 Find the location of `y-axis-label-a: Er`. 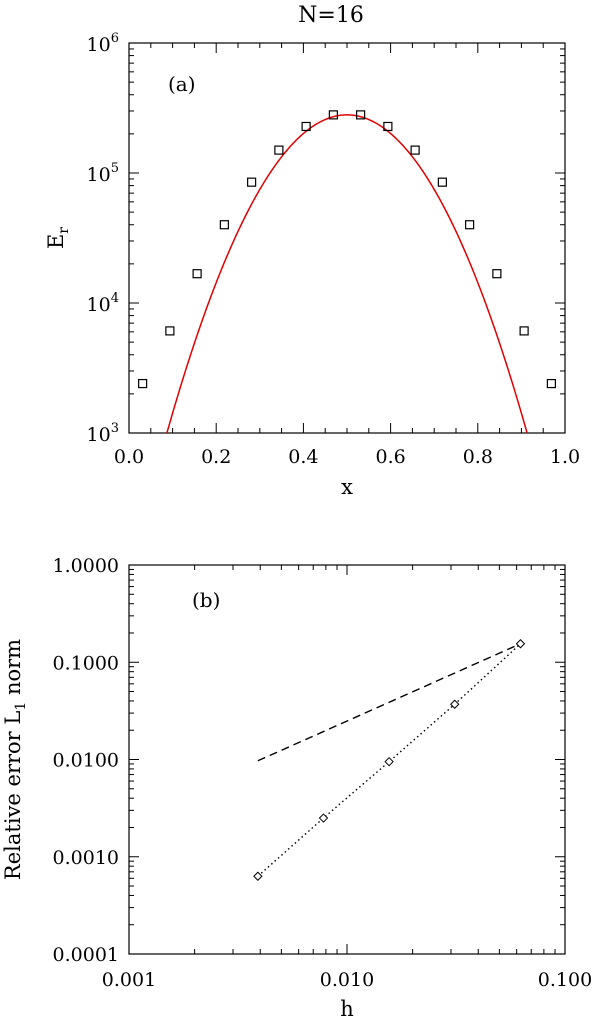

y-axis-label-a: Er is located at coordinates (58, 238).